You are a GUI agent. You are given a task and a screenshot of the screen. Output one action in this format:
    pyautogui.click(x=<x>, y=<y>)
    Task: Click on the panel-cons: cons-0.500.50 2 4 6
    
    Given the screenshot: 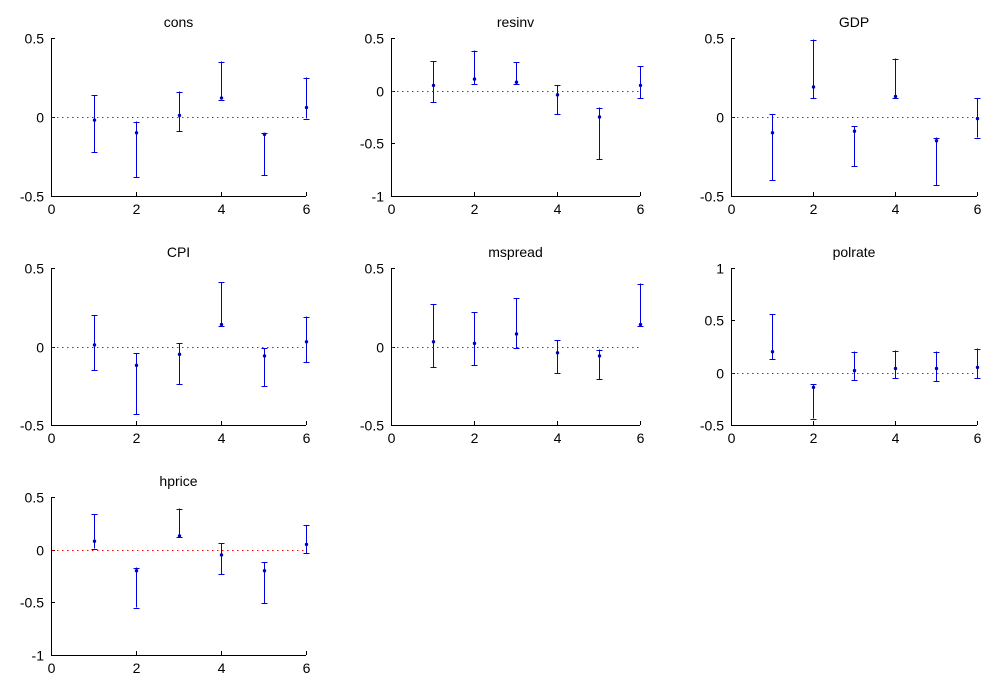 What is the action you would take?
    pyautogui.click(x=165, y=115)
    